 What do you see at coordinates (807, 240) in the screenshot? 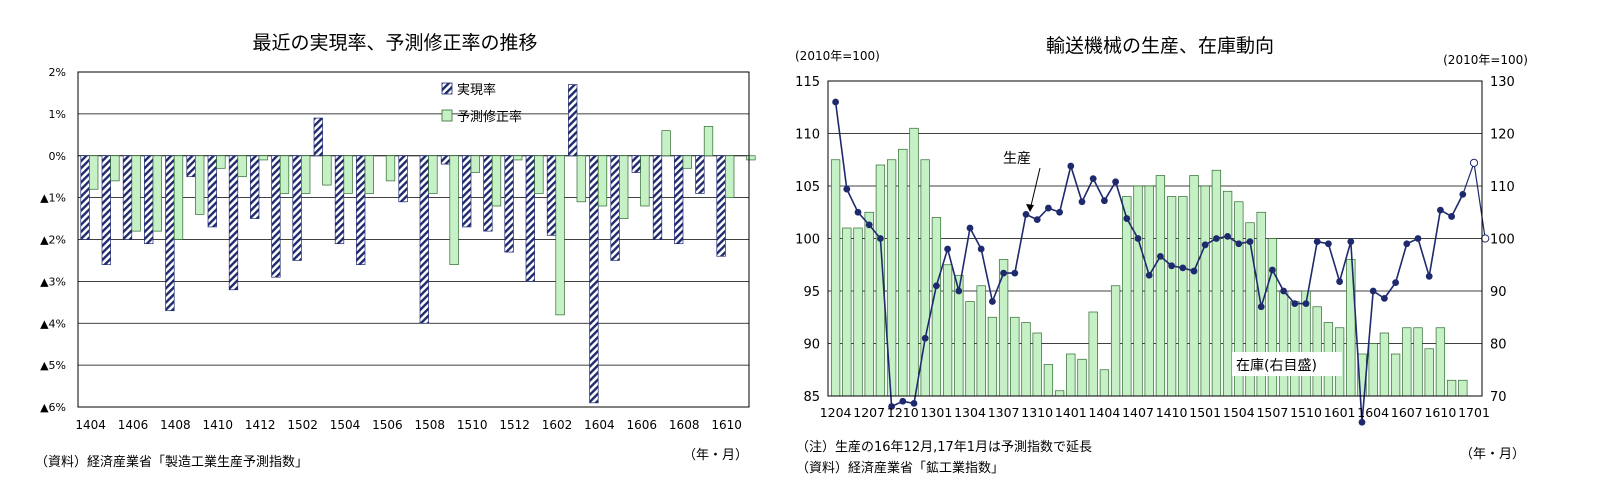
I see `right-chart-left-y-tick-labels: 85 90 95 100 105 110 115` at bounding box center [807, 240].